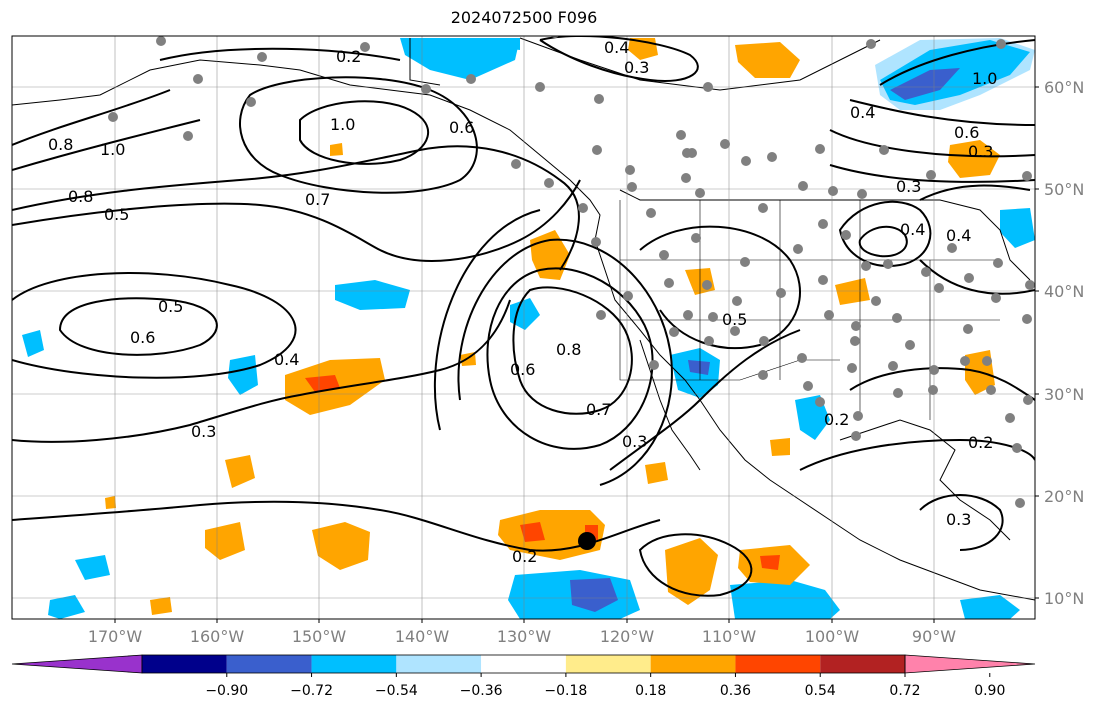  Describe the element at coordinates (115, 636) in the screenshot. I see `lon-label: 170°W` at that location.